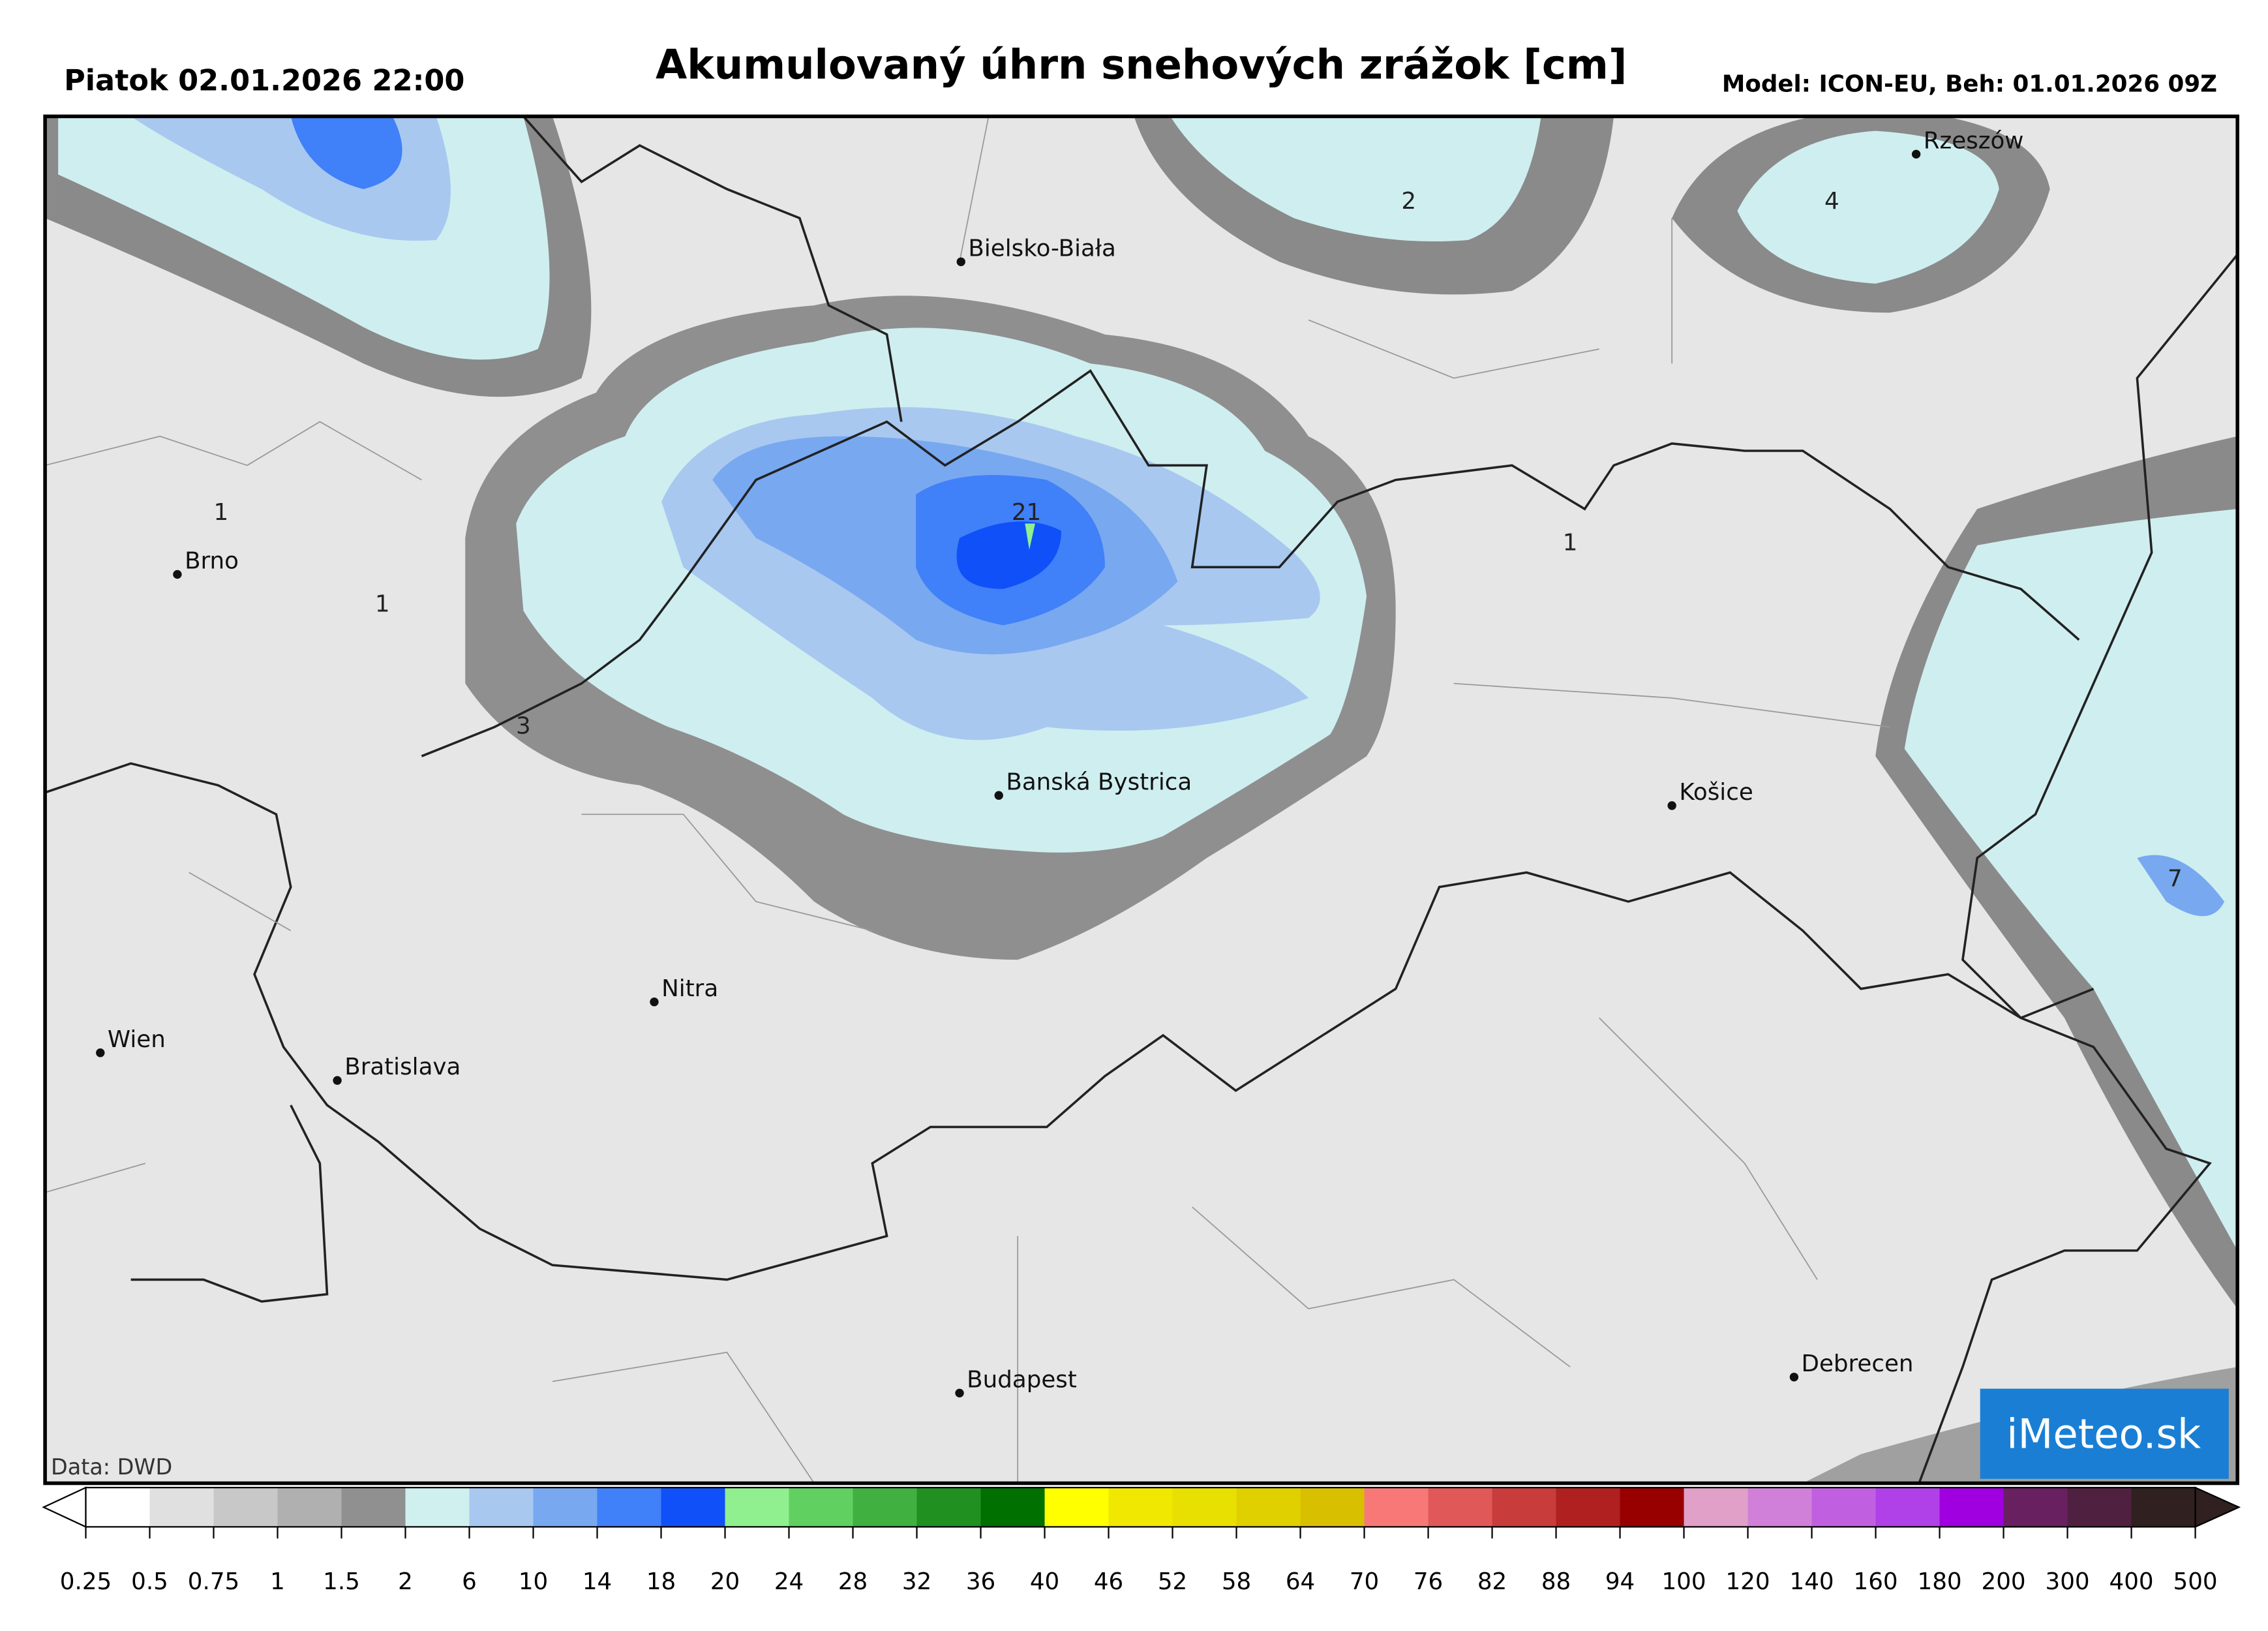 The width and height of the screenshot is (2268, 1631). What do you see at coordinates (1748, 1581) in the screenshot?
I see `colorbar-tick-label: 120` at bounding box center [1748, 1581].